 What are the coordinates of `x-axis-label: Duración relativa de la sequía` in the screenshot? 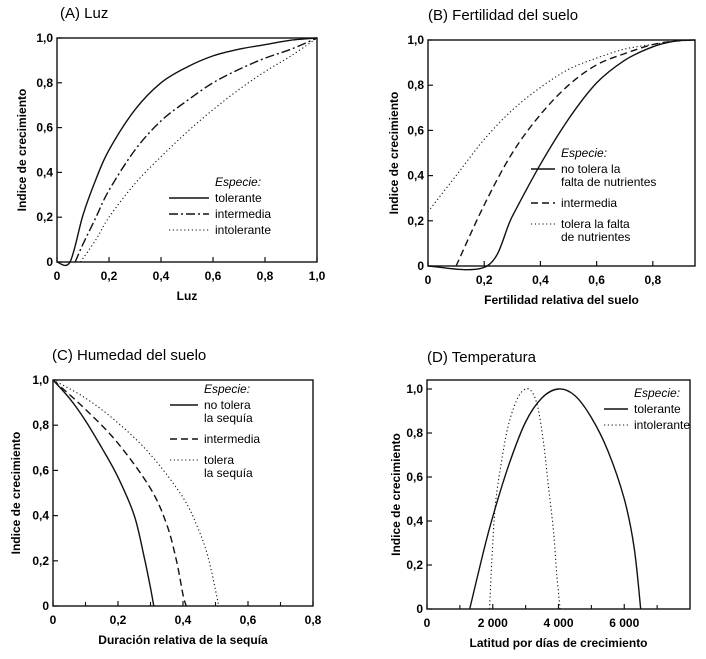 It's located at (183, 640).